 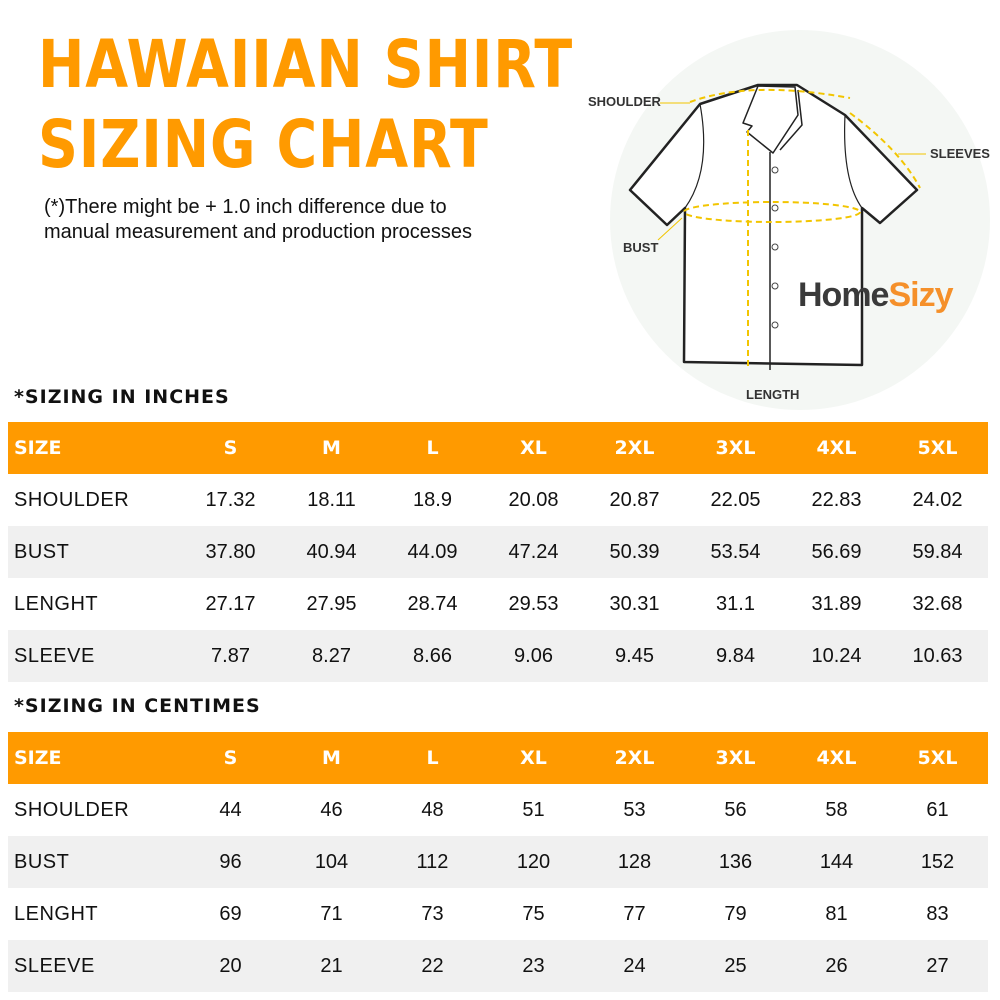 What do you see at coordinates (937, 966) in the screenshot?
I see `value-cell: 27` at bounding box center [937, 966].